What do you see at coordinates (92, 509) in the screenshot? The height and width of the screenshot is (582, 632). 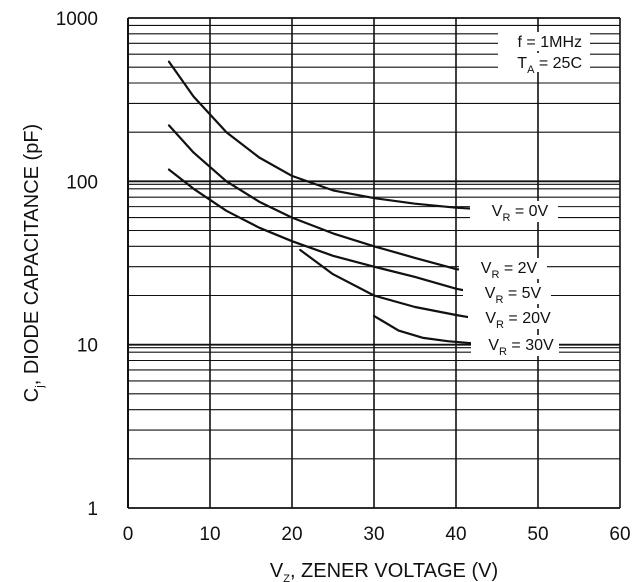 I see `y-tick-label: 1` at bounding box center [92, 509].